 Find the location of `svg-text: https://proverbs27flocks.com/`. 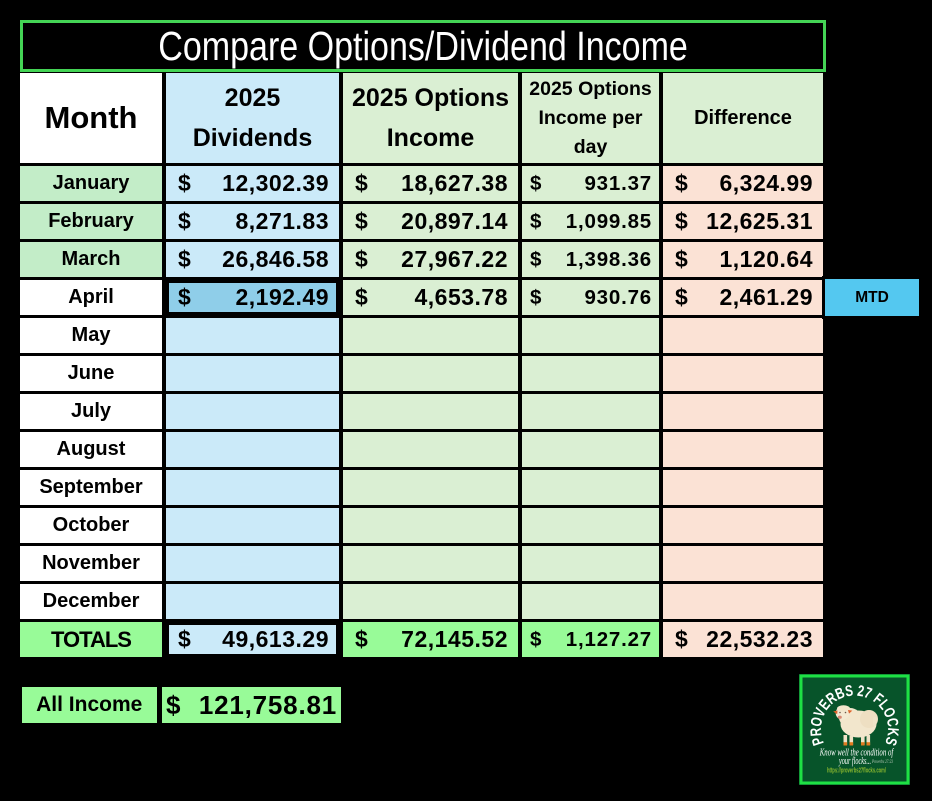

svg-text: https://proverbs27flocks.com/ is located at coordinates (856, 771).